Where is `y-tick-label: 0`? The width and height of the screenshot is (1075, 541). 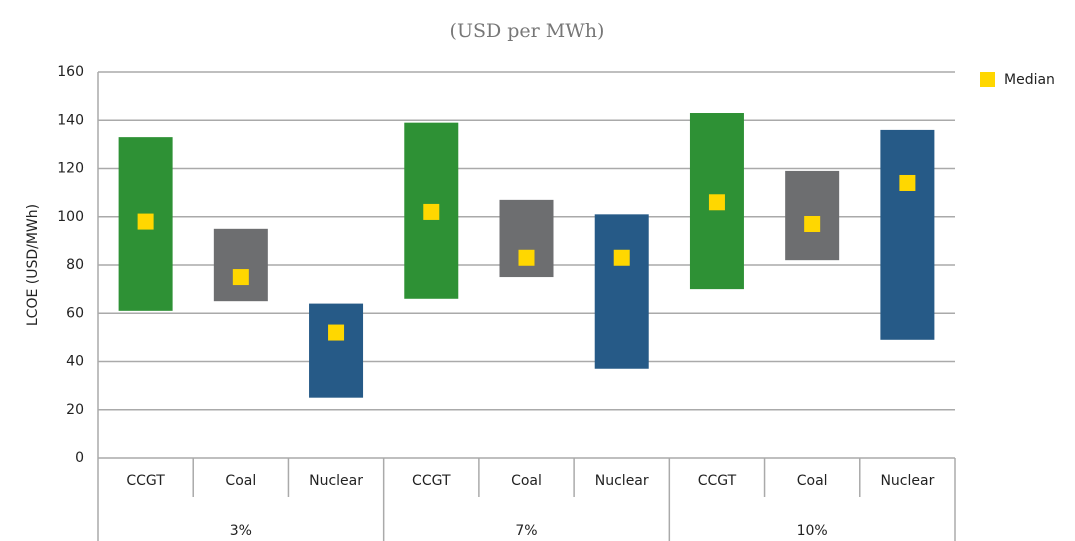 y-tick-label: 0 is located at coordinates (79, 458).